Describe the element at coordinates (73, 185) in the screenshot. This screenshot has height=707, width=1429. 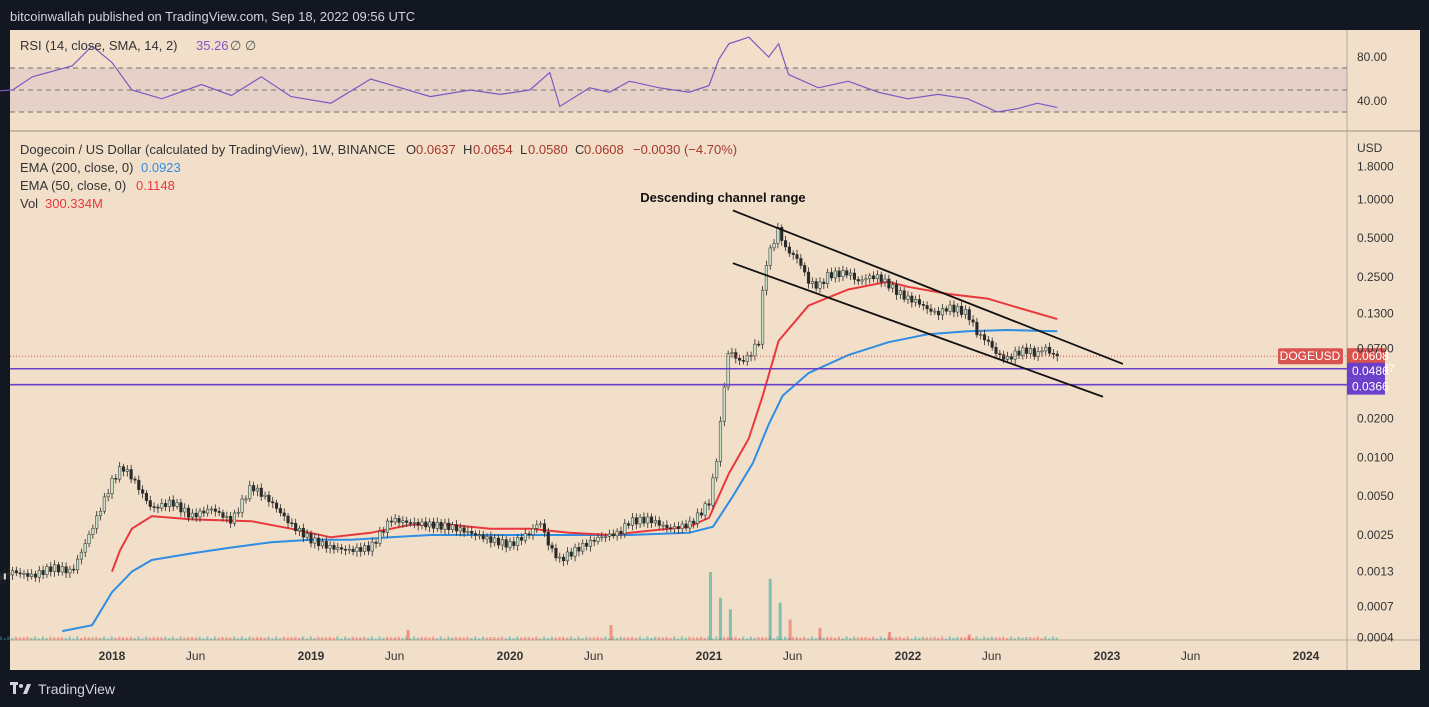
I see `ema50-label: EMA (50, close, 0)` at that location.